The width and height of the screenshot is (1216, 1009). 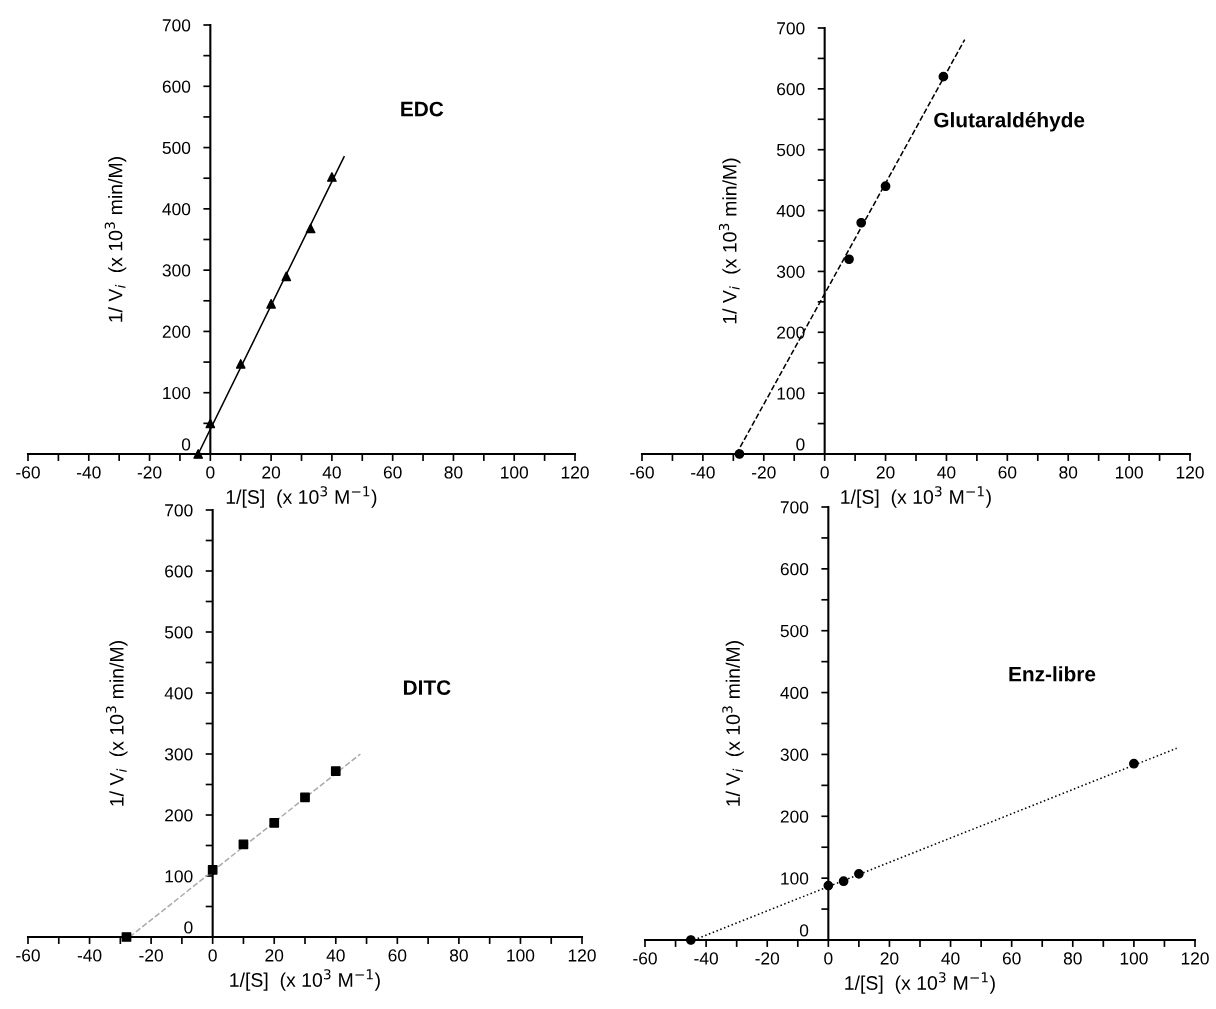 What do you see at coordinates (1052, 674) in the screenshot?
I see `text: Enz-libre` at bounding box center [1052, 674].